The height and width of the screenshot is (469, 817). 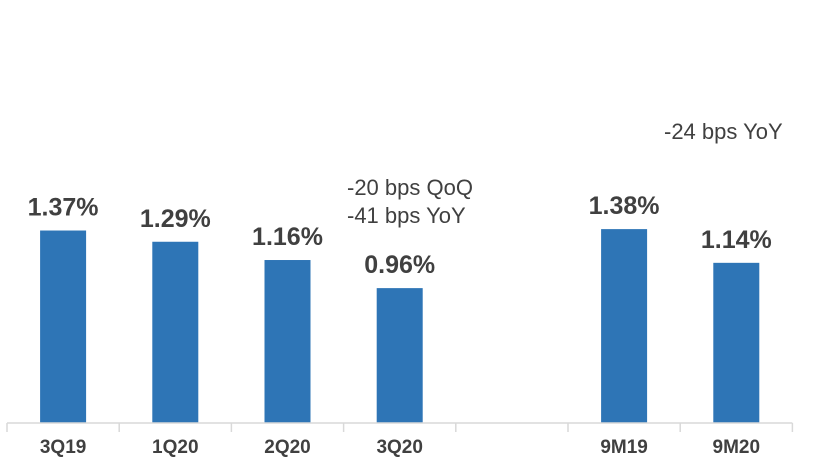 I want to click on value-label-3q19: 1.37%, so click(x=63, y=208).